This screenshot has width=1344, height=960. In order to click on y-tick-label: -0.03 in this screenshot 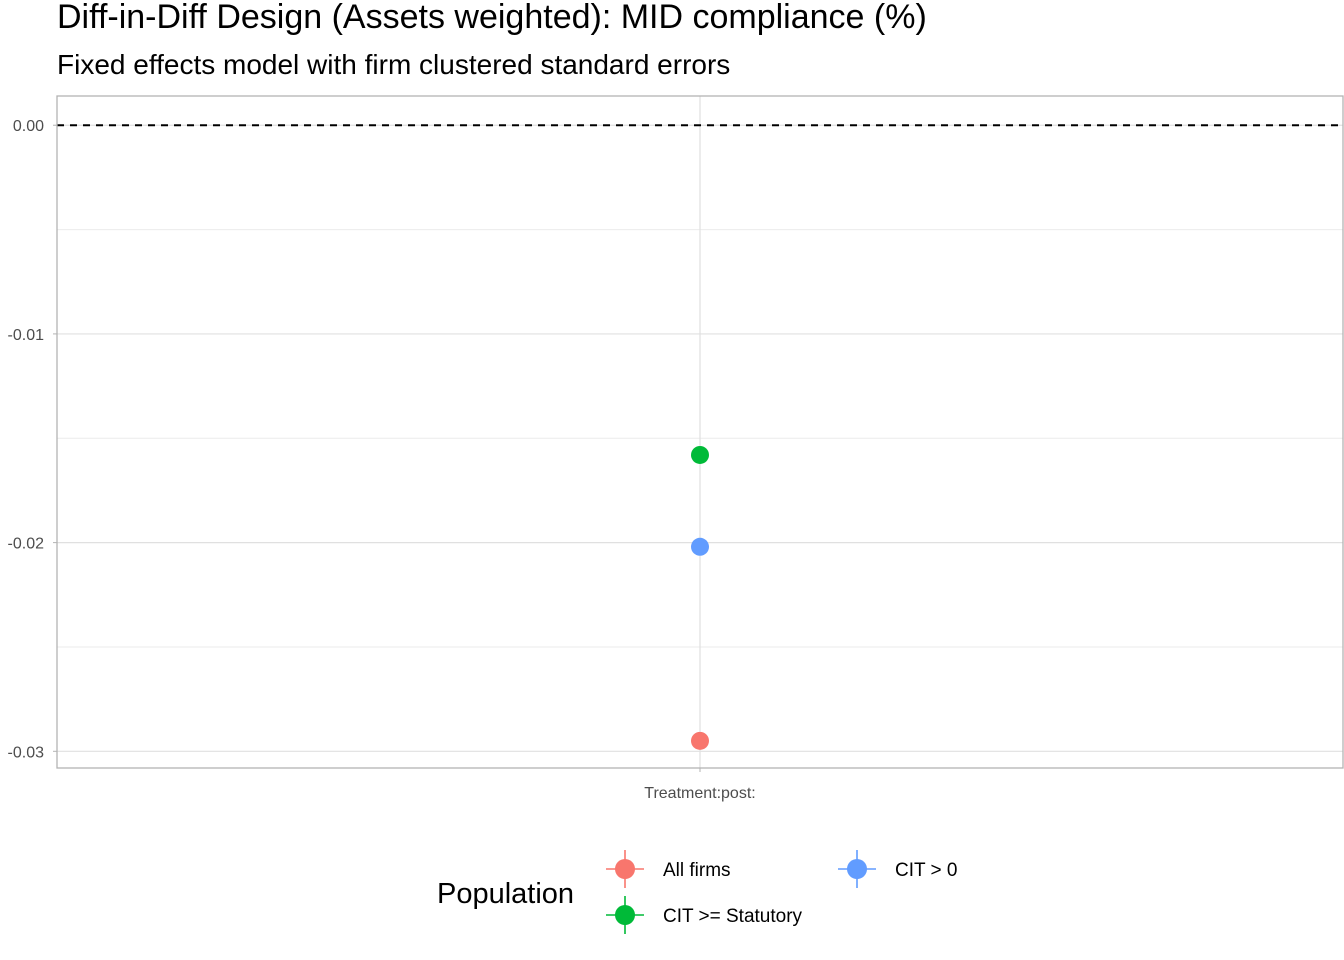, I will do `click(26, 752)`.